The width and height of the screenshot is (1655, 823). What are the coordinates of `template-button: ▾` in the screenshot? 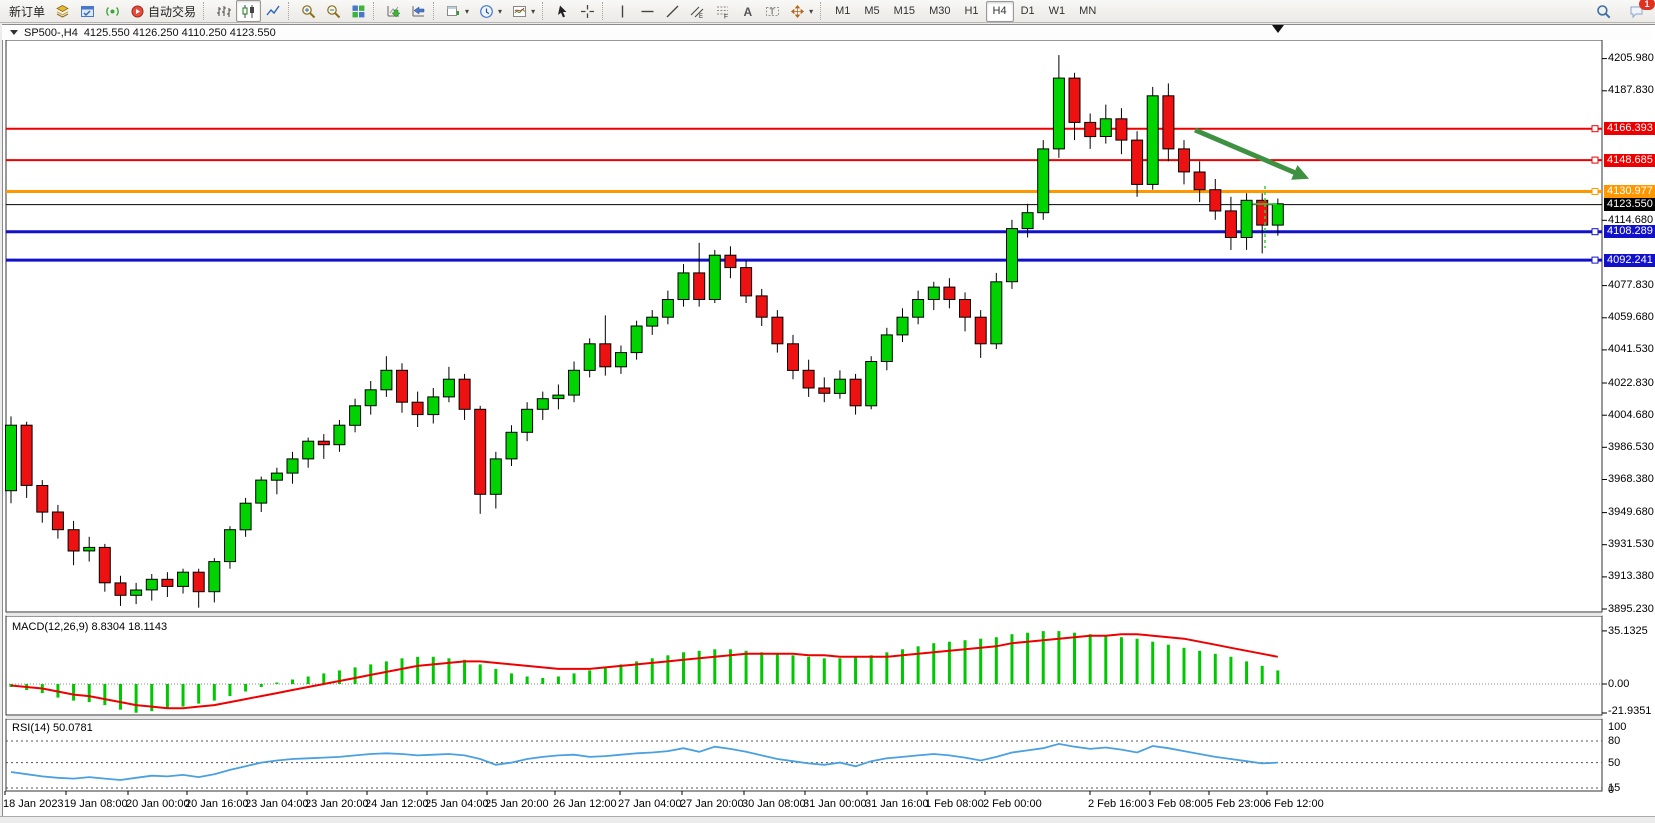 It's located at (523, 11).